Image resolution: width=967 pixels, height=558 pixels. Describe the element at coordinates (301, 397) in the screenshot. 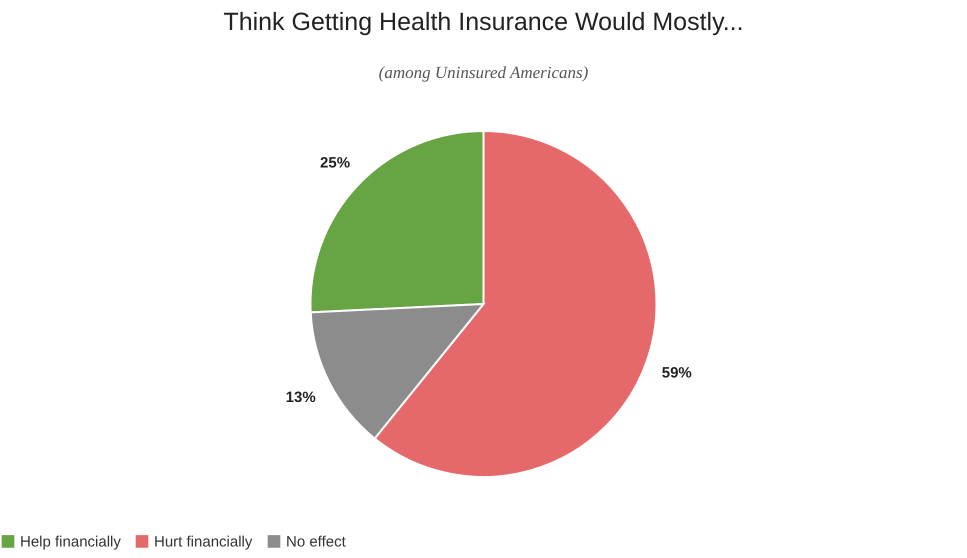

I see `data-label: 13%` at that location.